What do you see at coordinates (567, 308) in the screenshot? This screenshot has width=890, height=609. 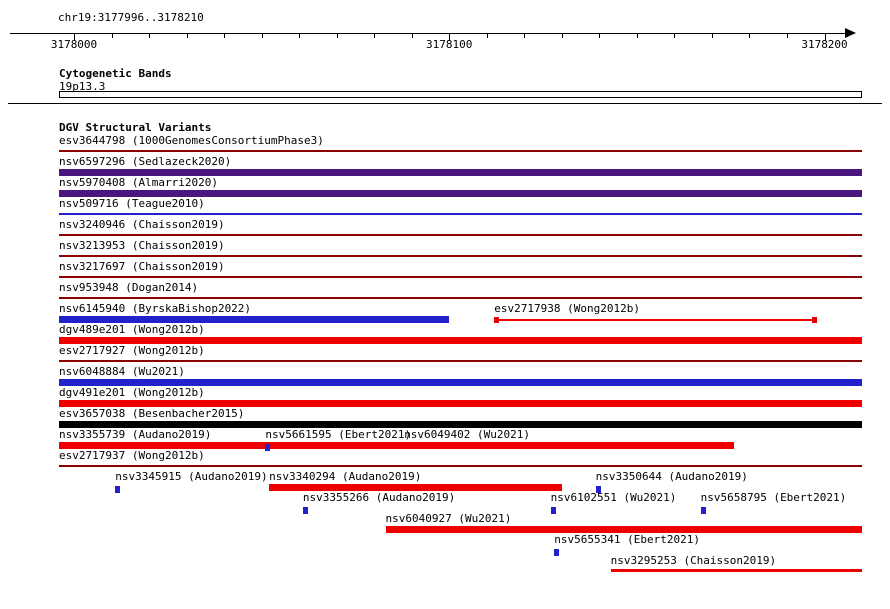 I see `variant-label: esv2717938 (Wong2012b)` at bounding box center [567, 308].